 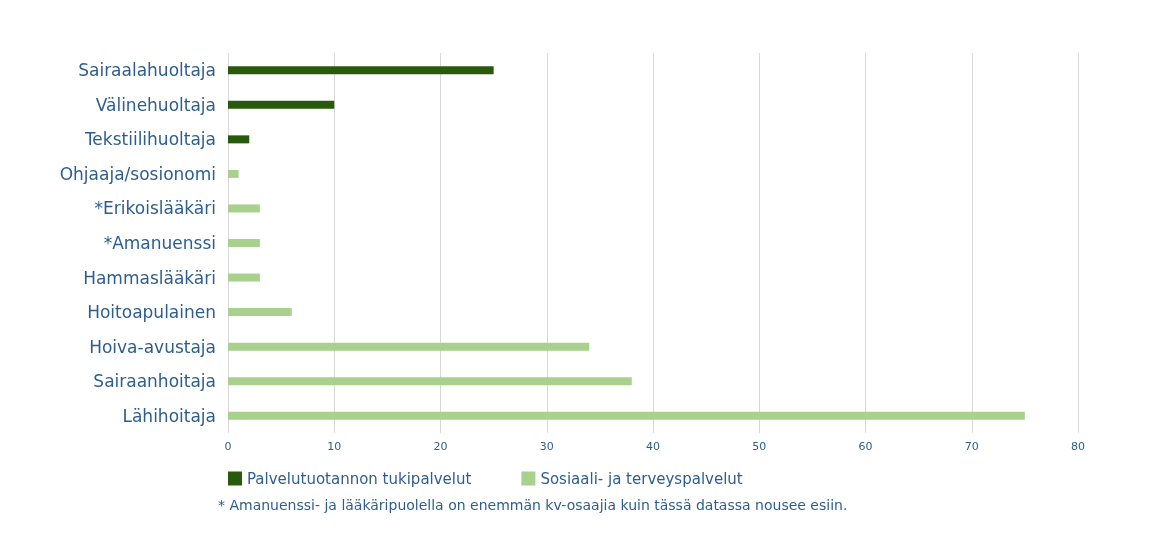 What do you see at coordinates (759, 446) in the screenshot?
I see `x-tick-label: 50` at bounding box center [759, 446].